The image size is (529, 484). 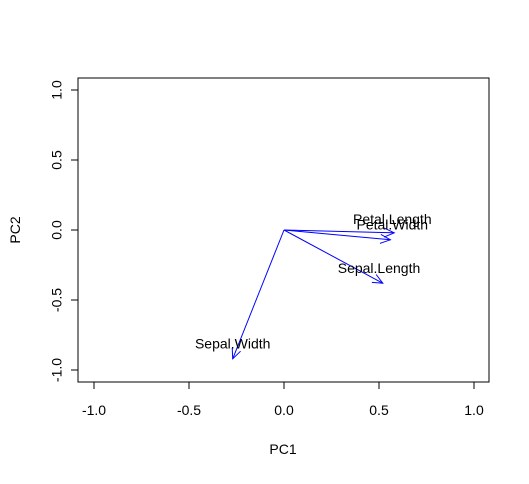 I want to click on label-sepal-width: Sepal.Width, so click(x=232, y=344).